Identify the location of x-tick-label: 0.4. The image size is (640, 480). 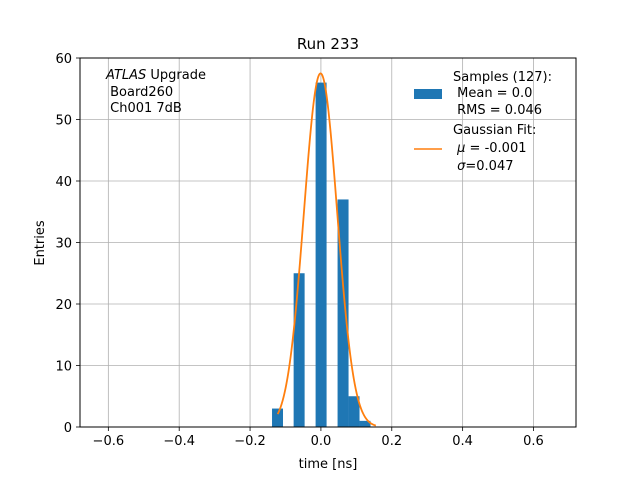
(462, 441).